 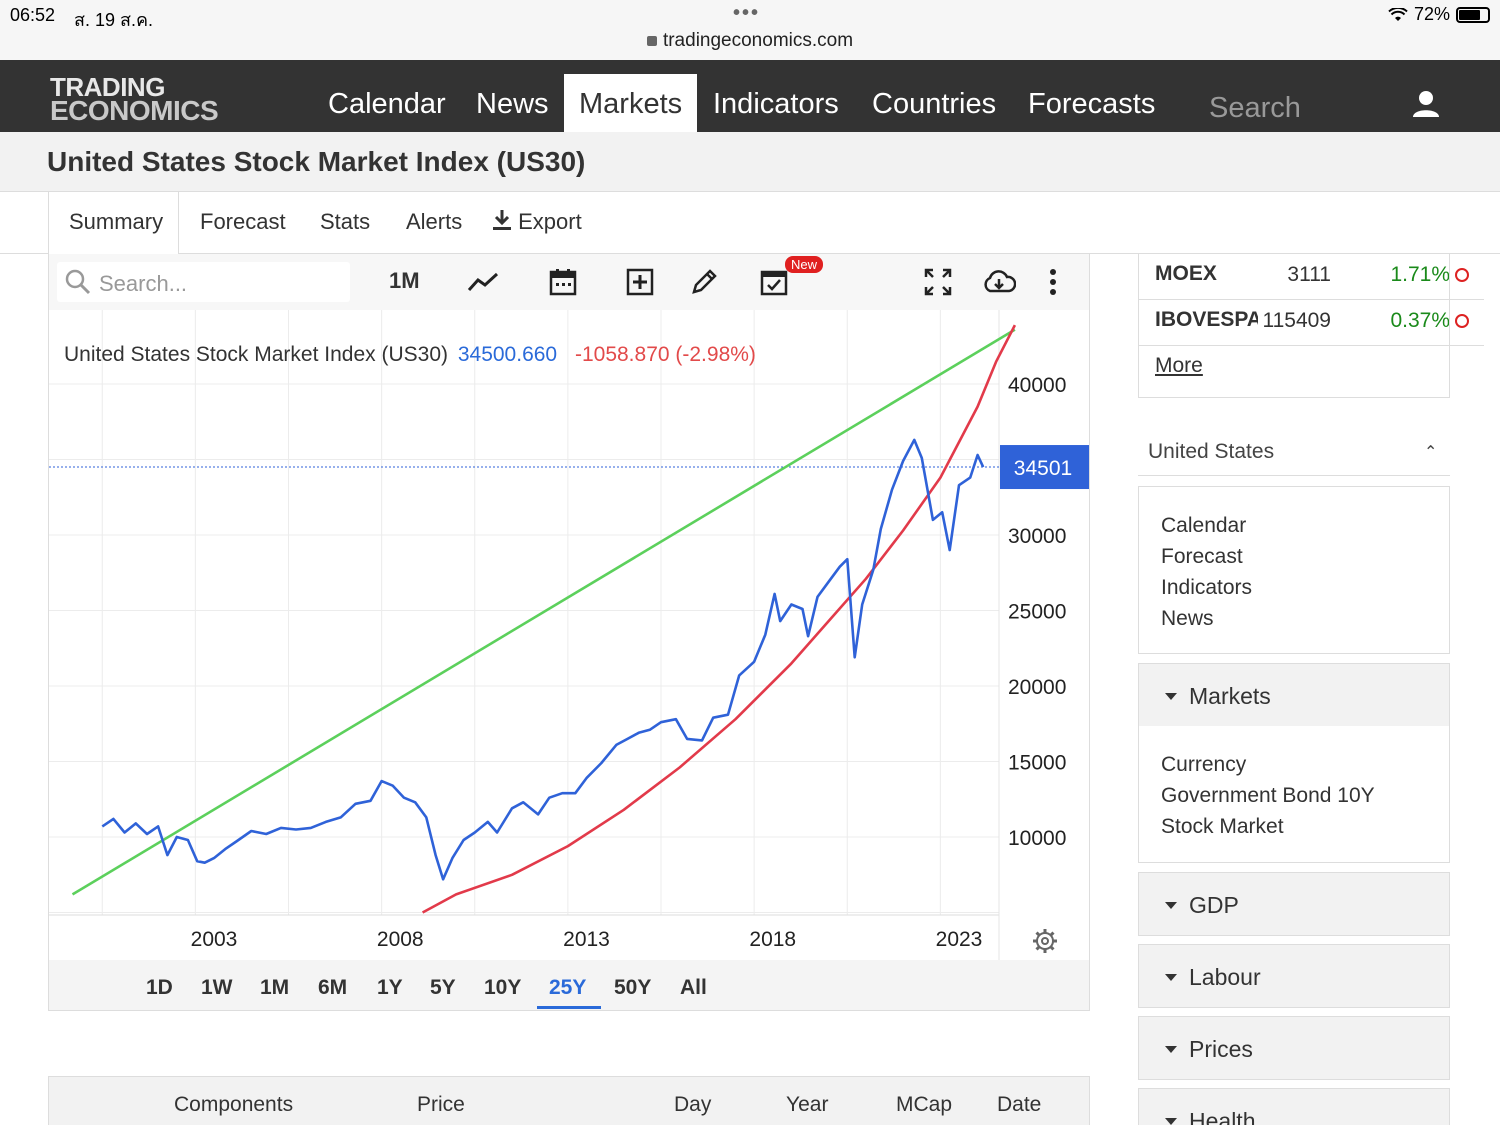 I want to click on tab-alerts: Alerts, so click(x=434, y=221).